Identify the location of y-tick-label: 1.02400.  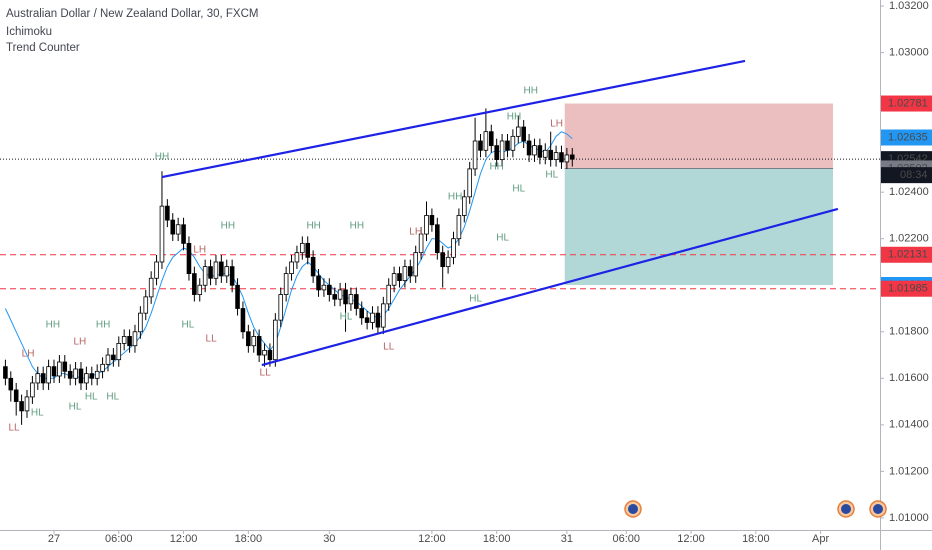
(909, 192).